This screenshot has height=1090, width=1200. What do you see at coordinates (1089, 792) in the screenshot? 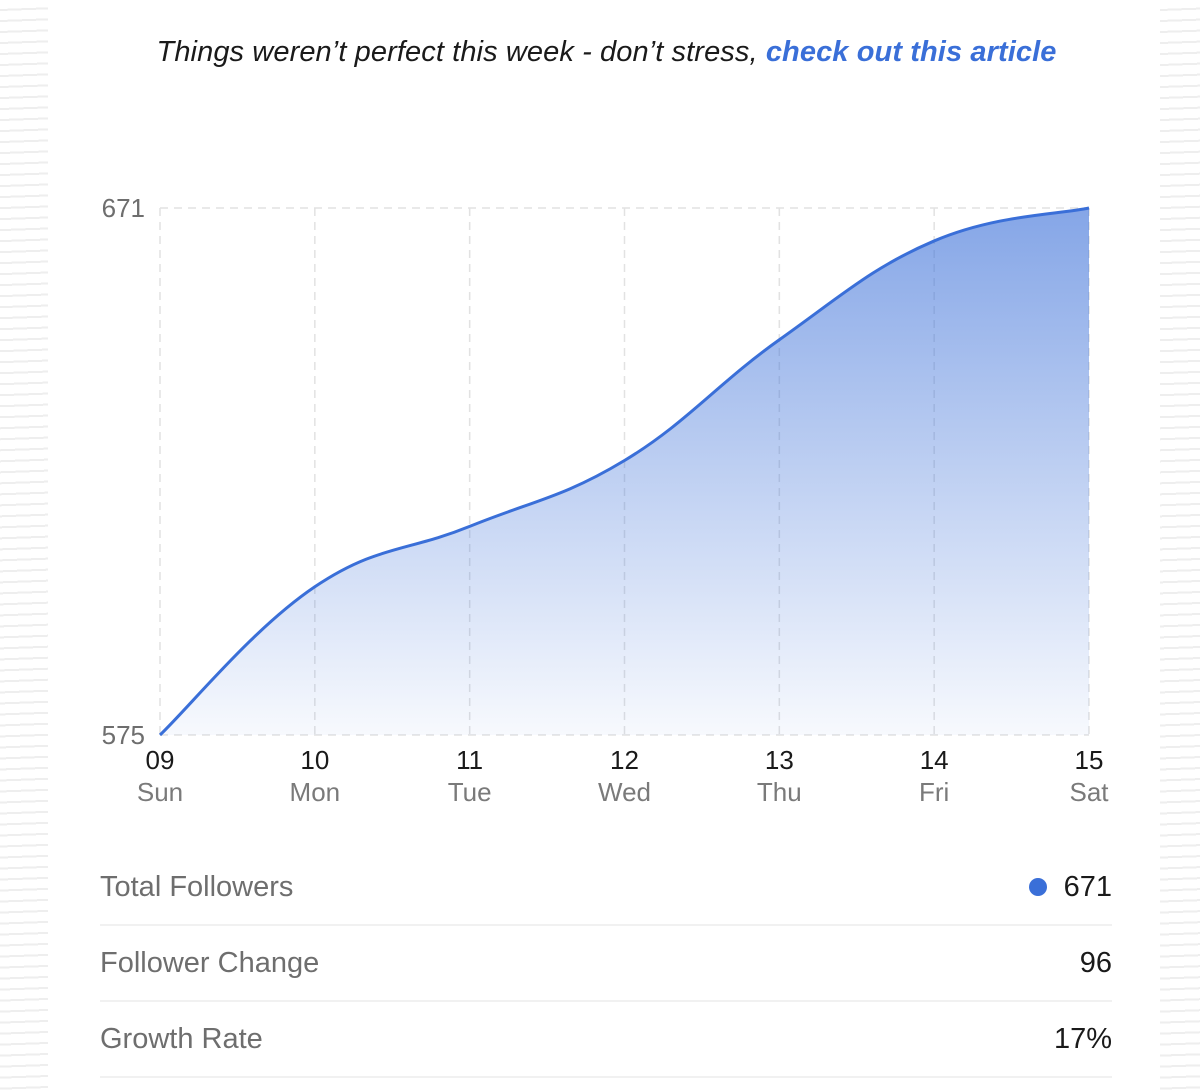
I see `x-tick-weekday: Sat` at bounding box center [1089, 792].